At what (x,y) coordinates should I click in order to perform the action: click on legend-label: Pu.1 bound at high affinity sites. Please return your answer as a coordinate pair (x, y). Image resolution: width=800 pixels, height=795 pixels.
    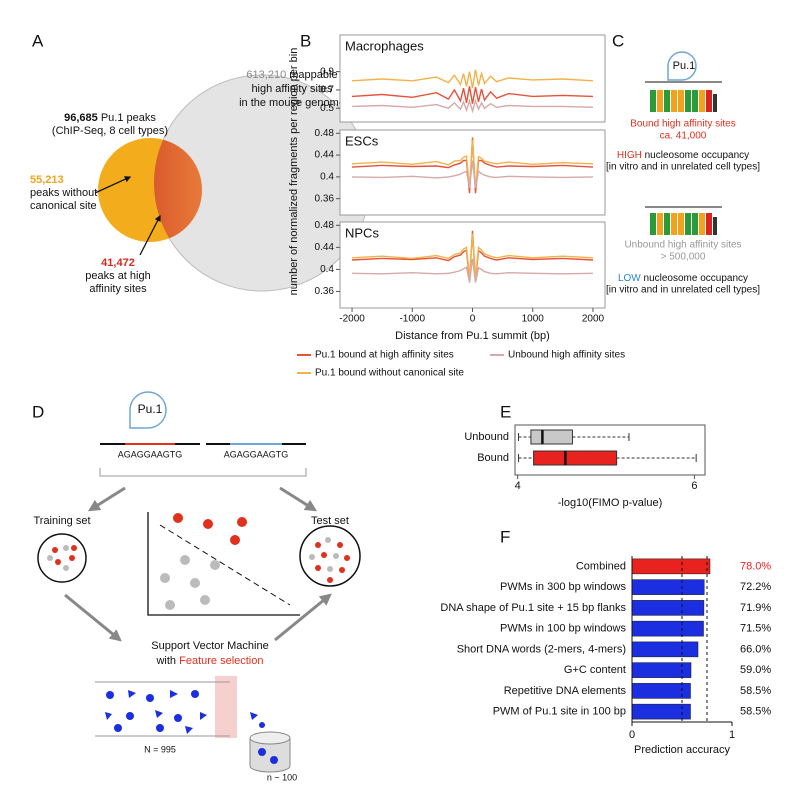
    Looking at the image, I should click on (384, 355).